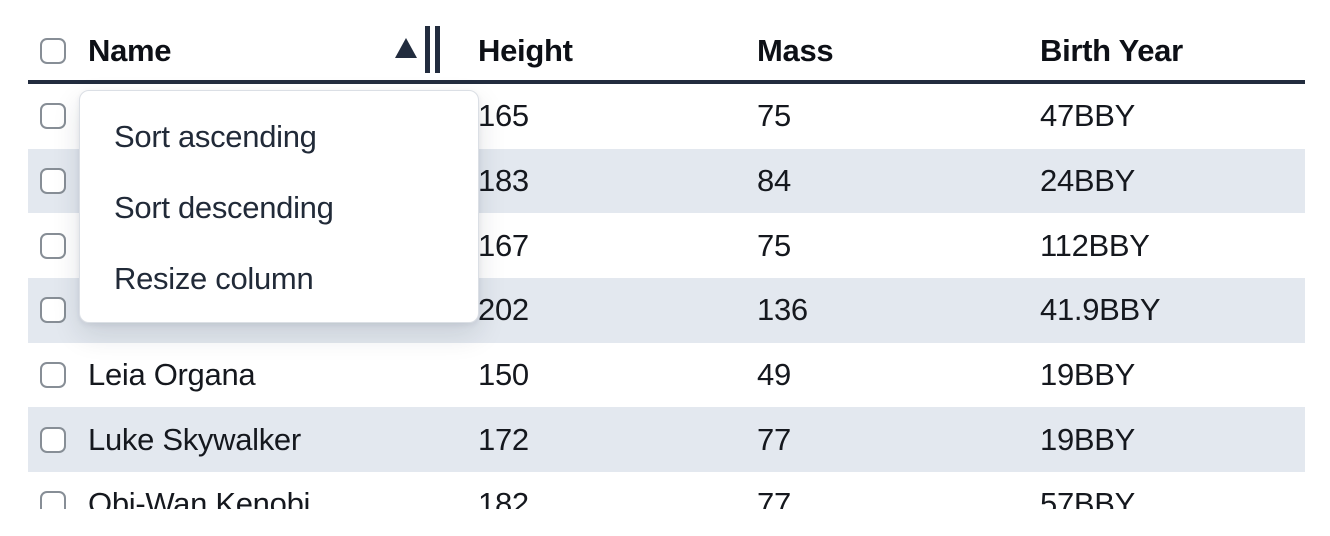 This screenshot has height=536, width=1330. What do you see at coordinates (172, 375) in the screenshot?
I see `cell-name: Leia Organa` at bounding box center [172, 375].